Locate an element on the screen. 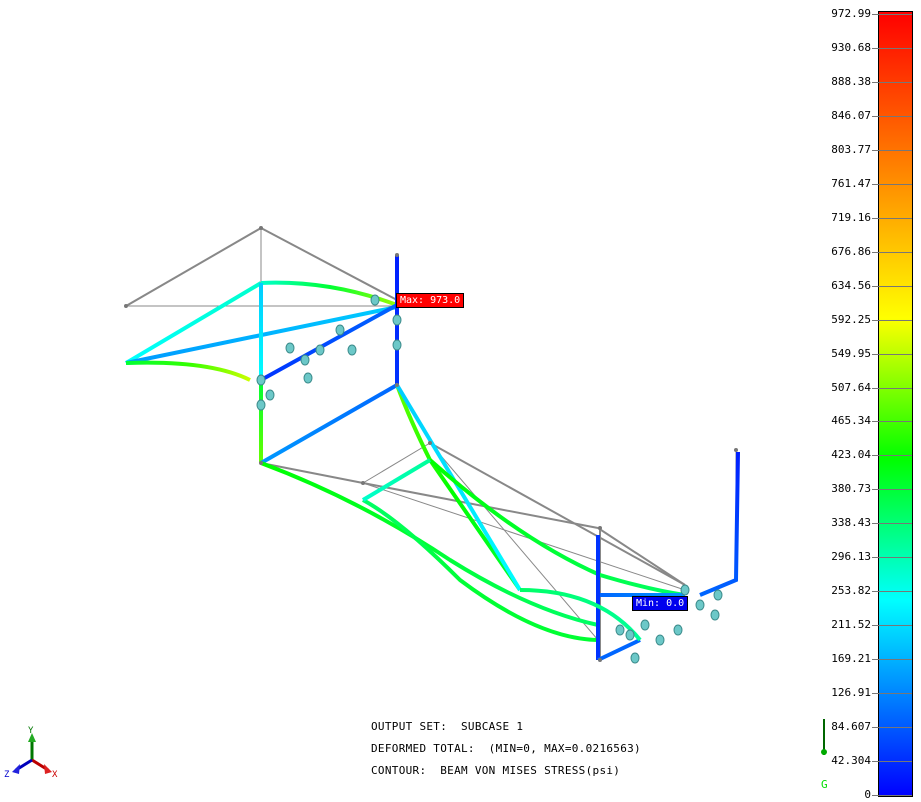 The width and height of the screenshot is (921, 802). contour-text: CONTOUR: BEAM VON MISES STRESS(psi) is located at coordinates (496, 770).